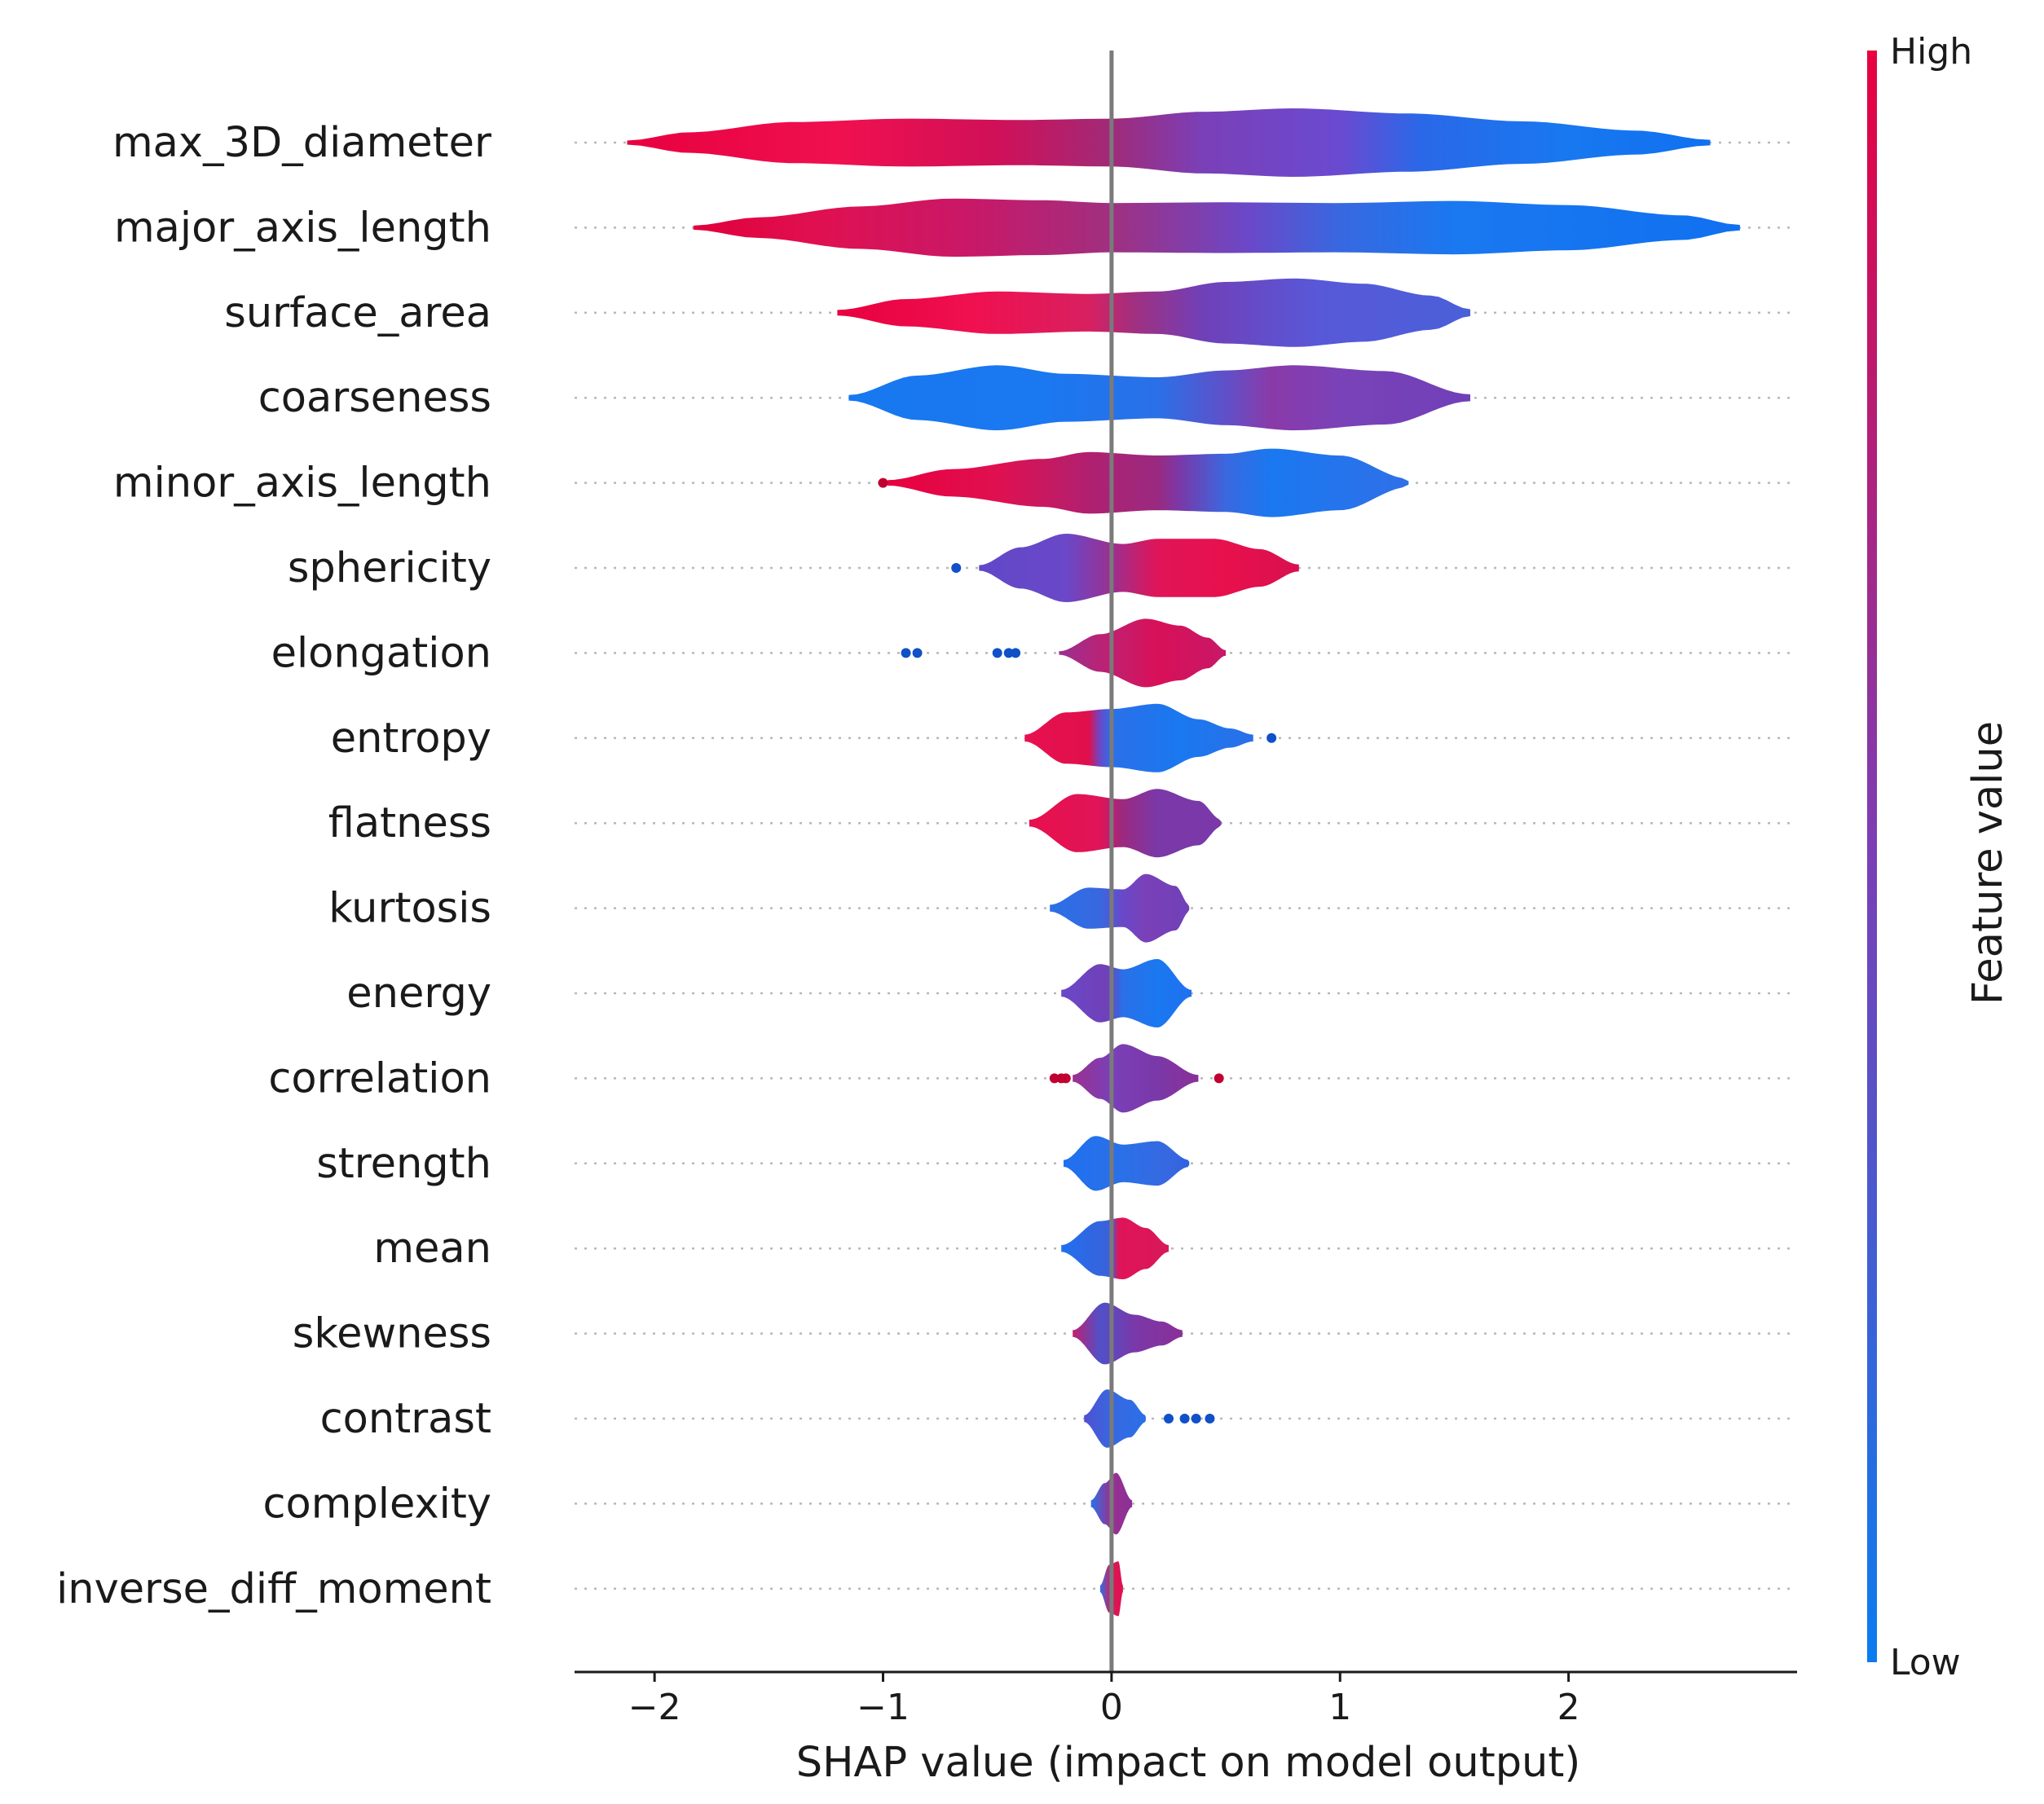 This screenshot has width=2044, height=1804. Describe the element at coordinates (1939, 857) in the screenshot. I see `colorbar: High Low Feature value` at that location.